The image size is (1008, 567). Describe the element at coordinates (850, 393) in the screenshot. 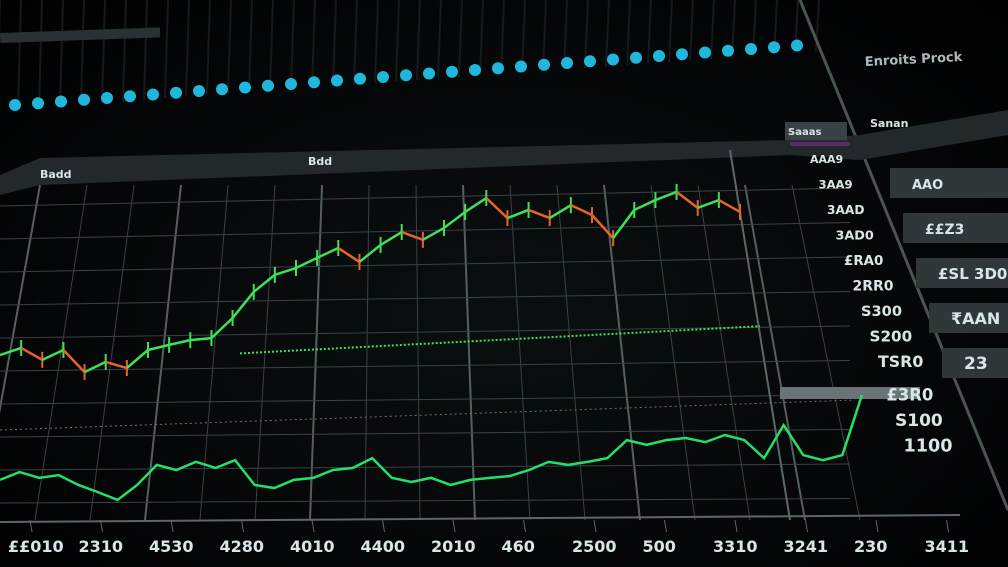

I see `current-price-marker` at that location.